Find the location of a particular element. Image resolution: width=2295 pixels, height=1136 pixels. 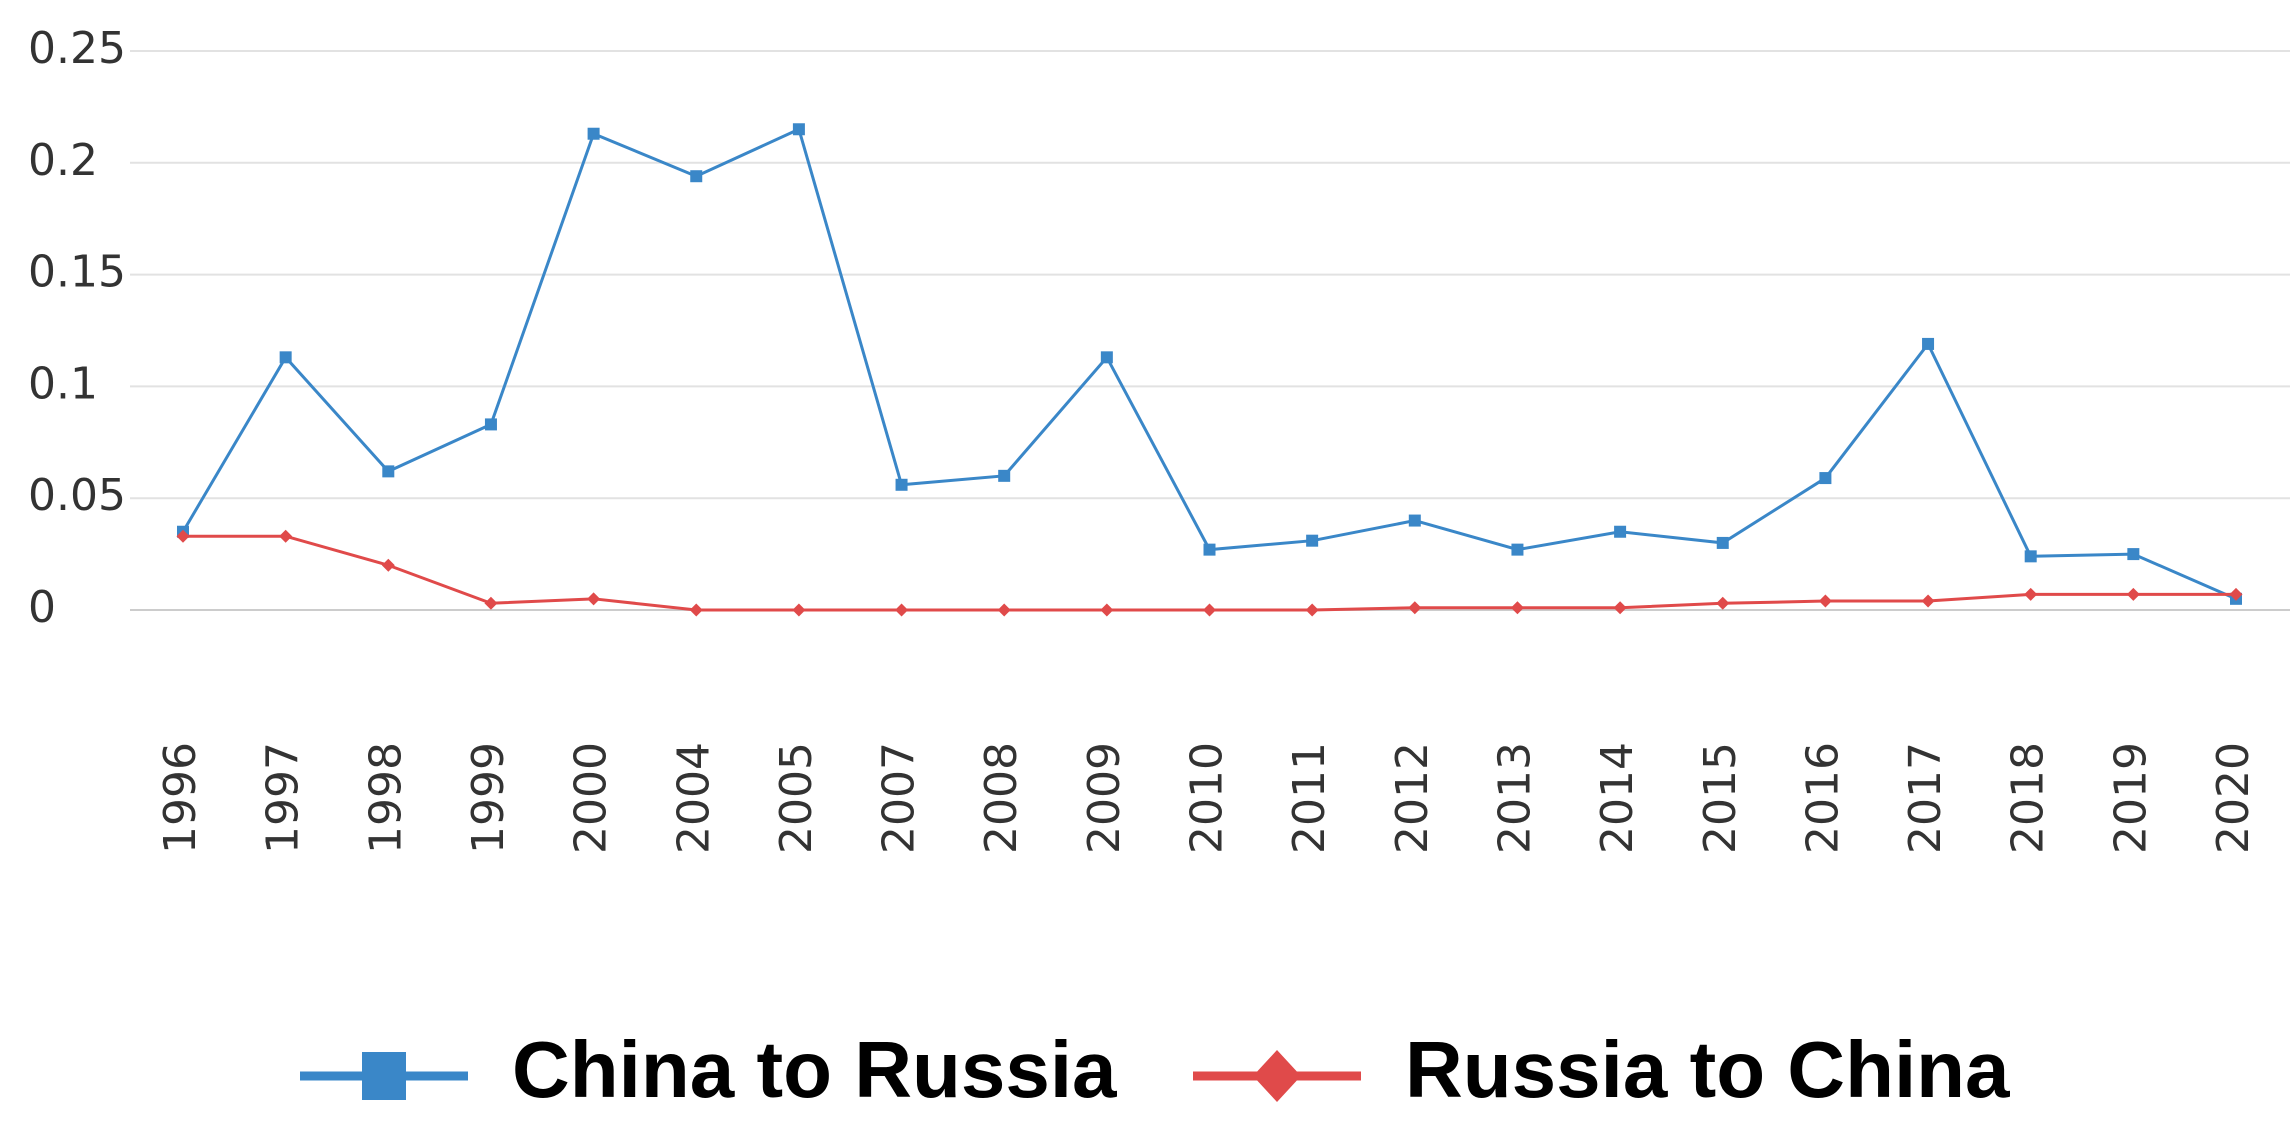

x-tick-label: 1998 is located at coordinates (385, 798).